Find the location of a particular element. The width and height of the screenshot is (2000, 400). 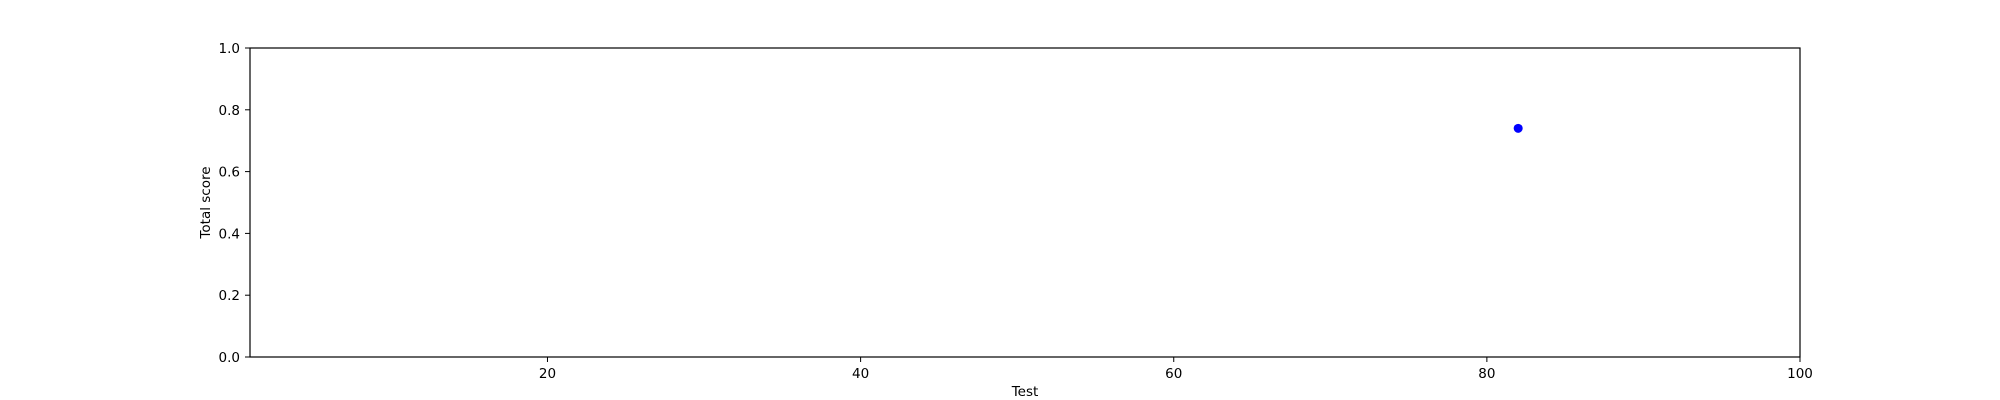

y-tick-label: 0.6 is located at coordinates (229, 173).